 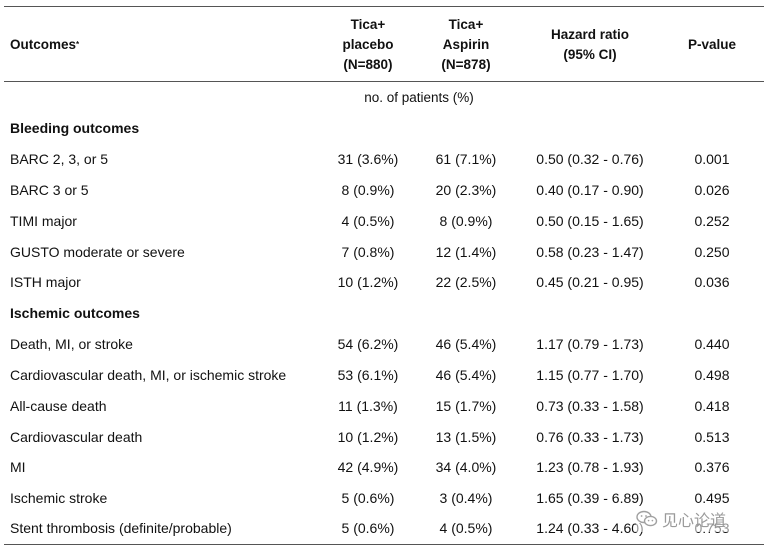 What do you see at coordinates (590, 221) in the screenshot?
I see `cell-hazard-ratio: 0.50 (0.15 - 1.65)` at bounding box center [590, 221].